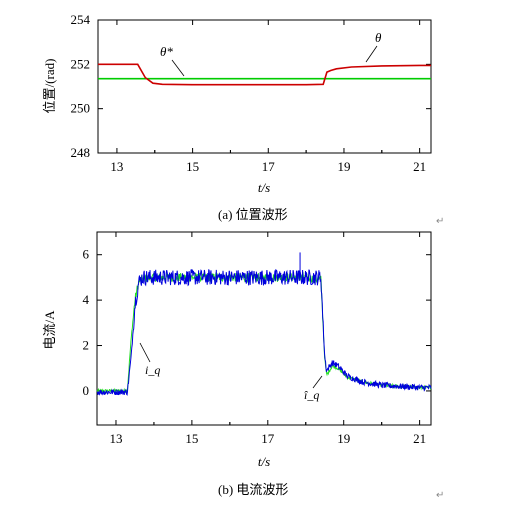 The height and width of the screenshot is (519, 526). I want to click on b-x-tick-label-13: 13, so click(115, 438).